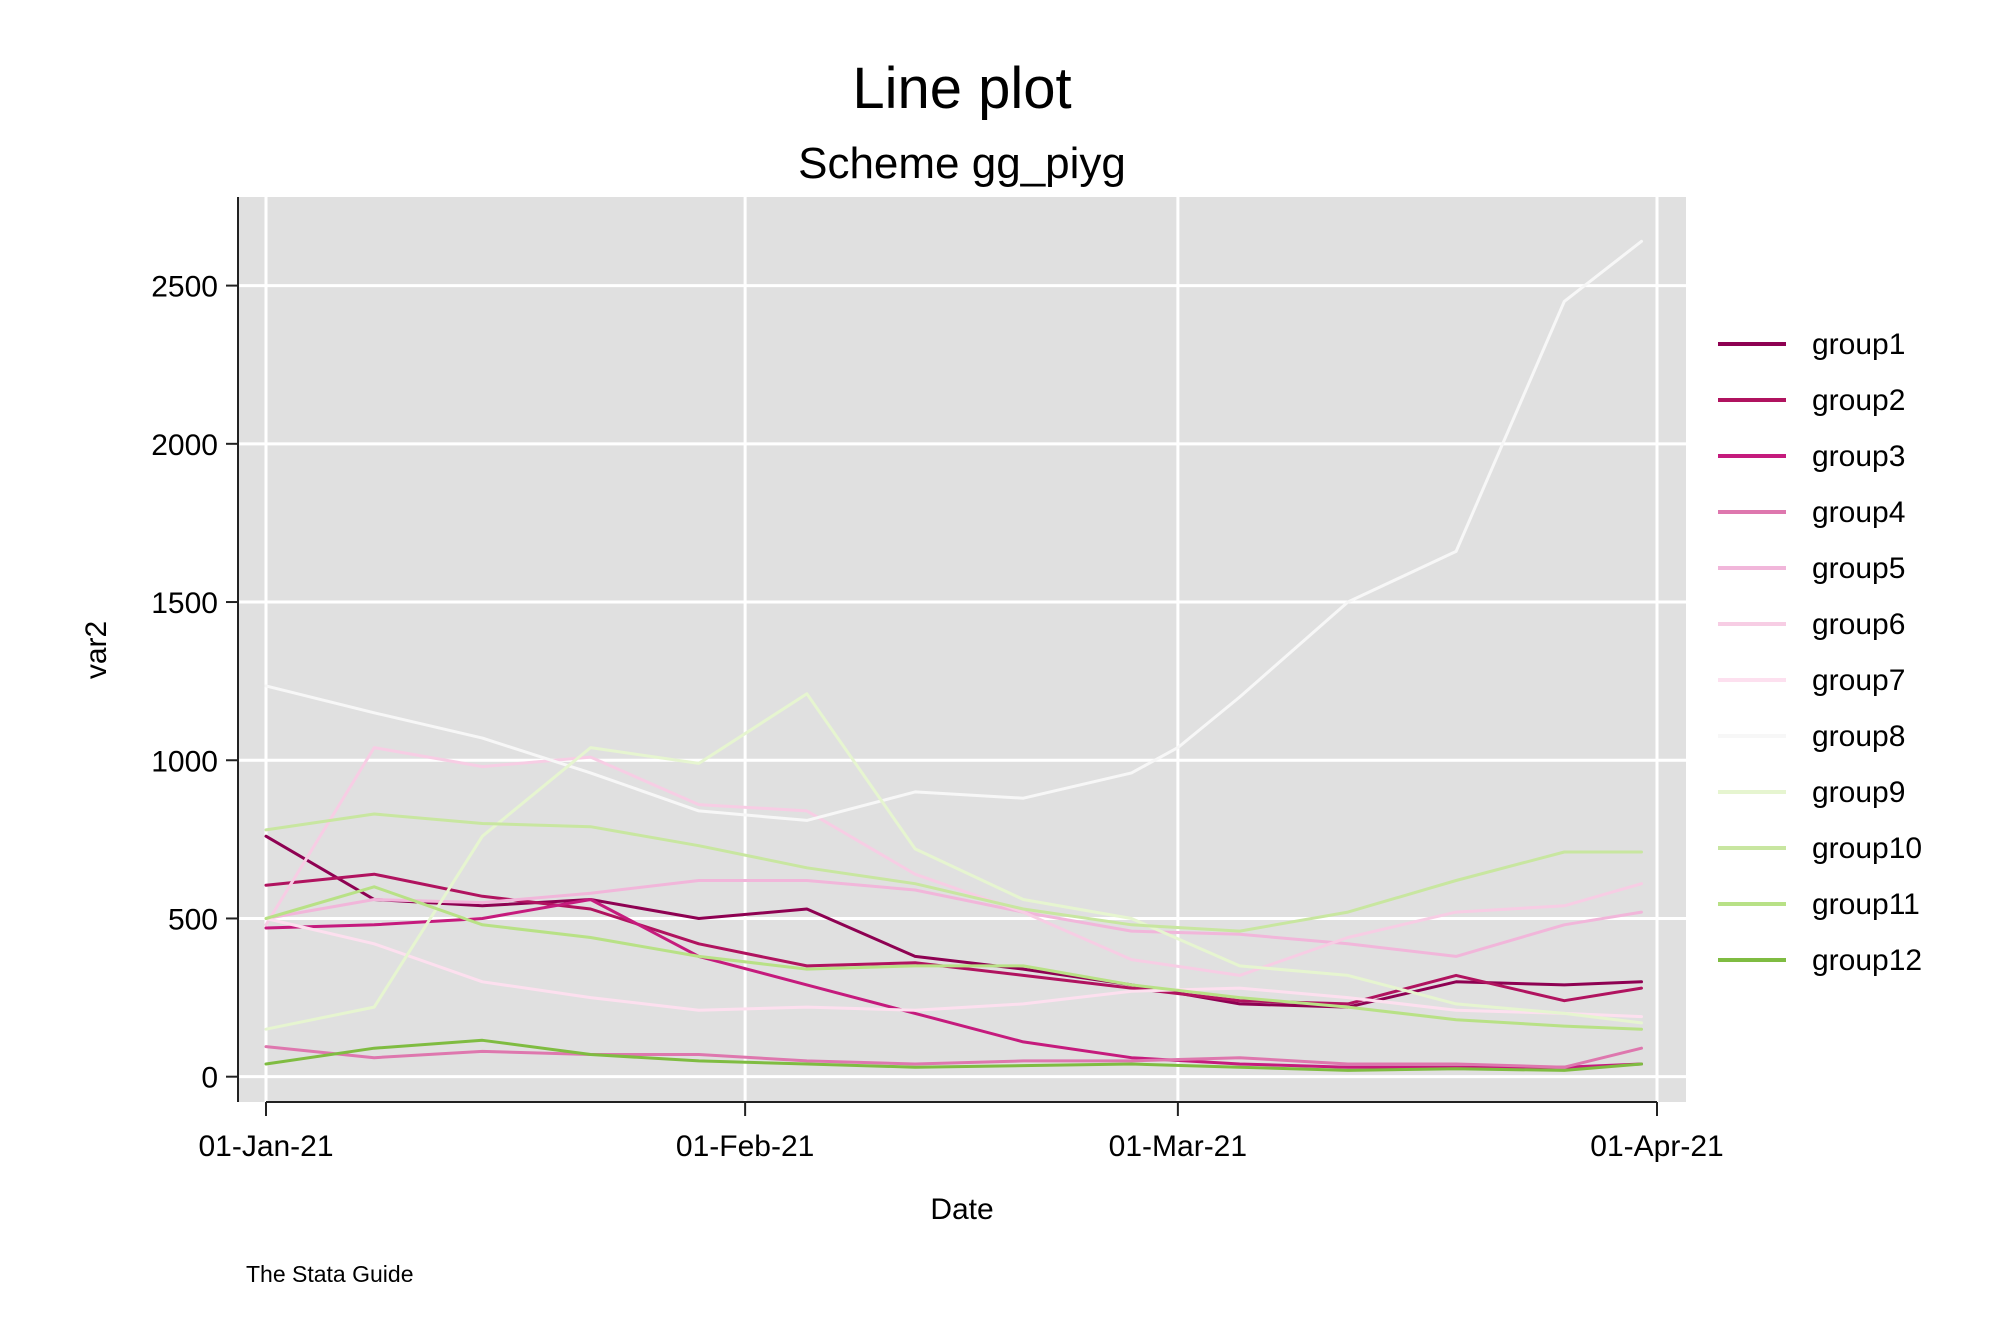 This screenshot has height=1333, width=2000. Describe the element at coordinates (1858, 792) in the screenshot. I see `legend-label-group9: group9` at that location.